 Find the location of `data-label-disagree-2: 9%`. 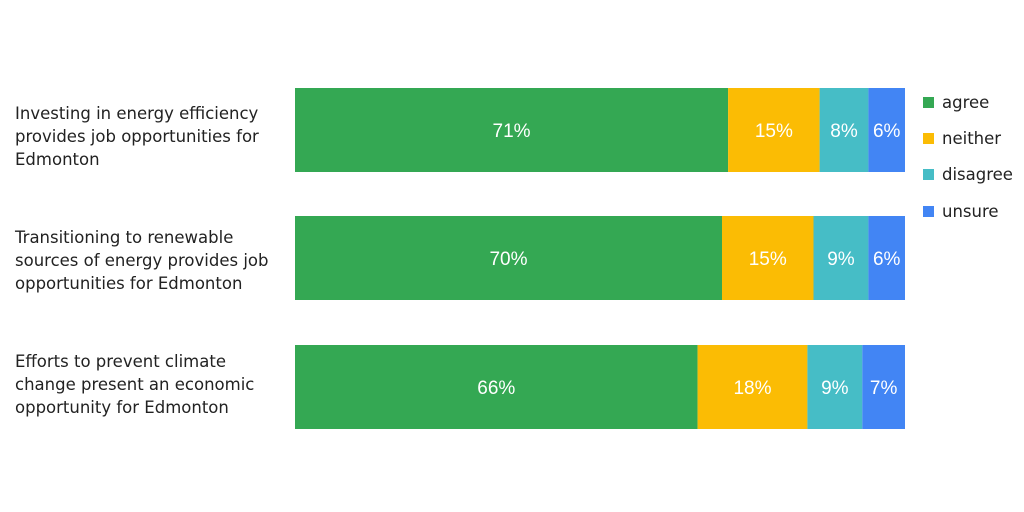

data-label-disagree-2: 9% is located at coordinates (835, 388).